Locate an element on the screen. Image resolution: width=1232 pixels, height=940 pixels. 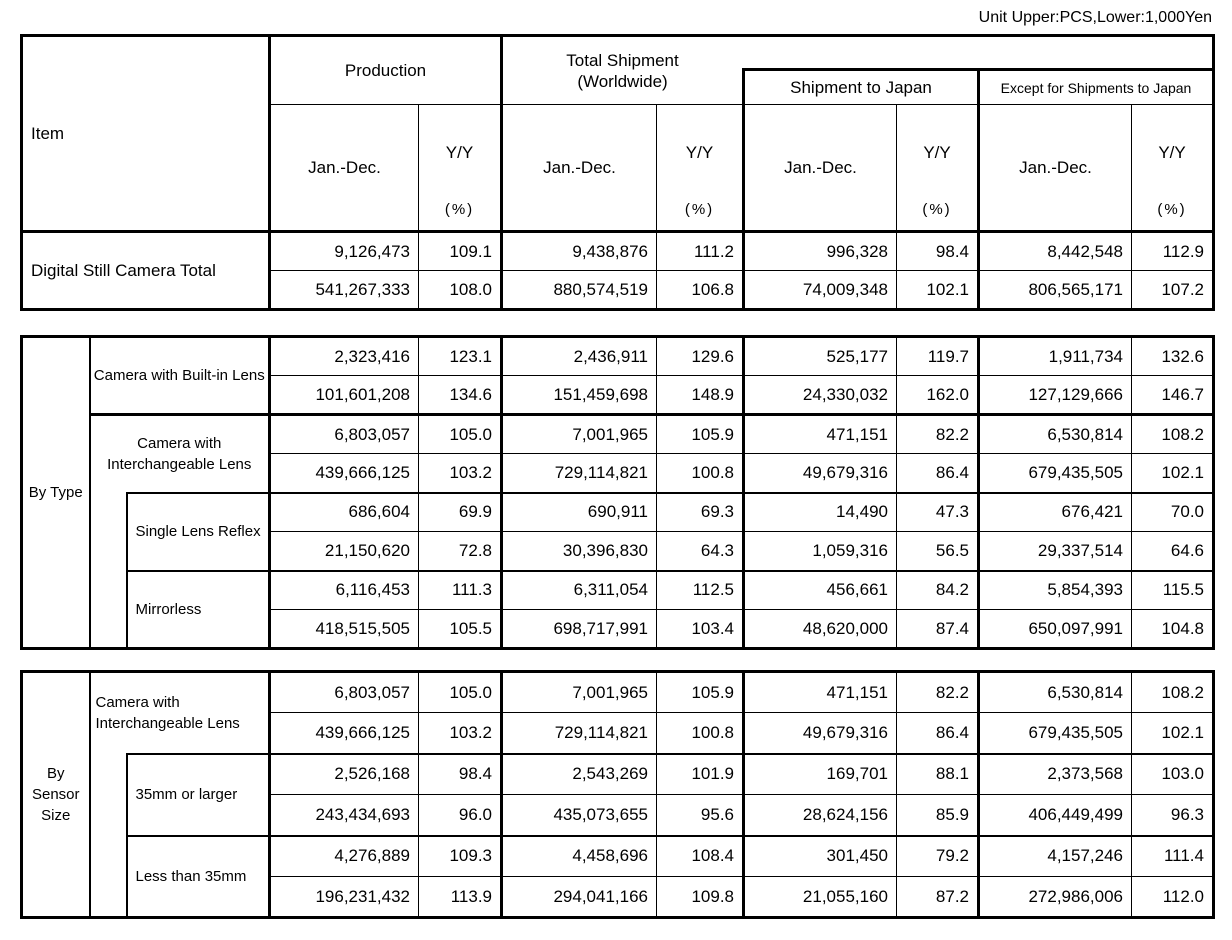
value-cell: 101.9 is located at coordinates (700, 774).